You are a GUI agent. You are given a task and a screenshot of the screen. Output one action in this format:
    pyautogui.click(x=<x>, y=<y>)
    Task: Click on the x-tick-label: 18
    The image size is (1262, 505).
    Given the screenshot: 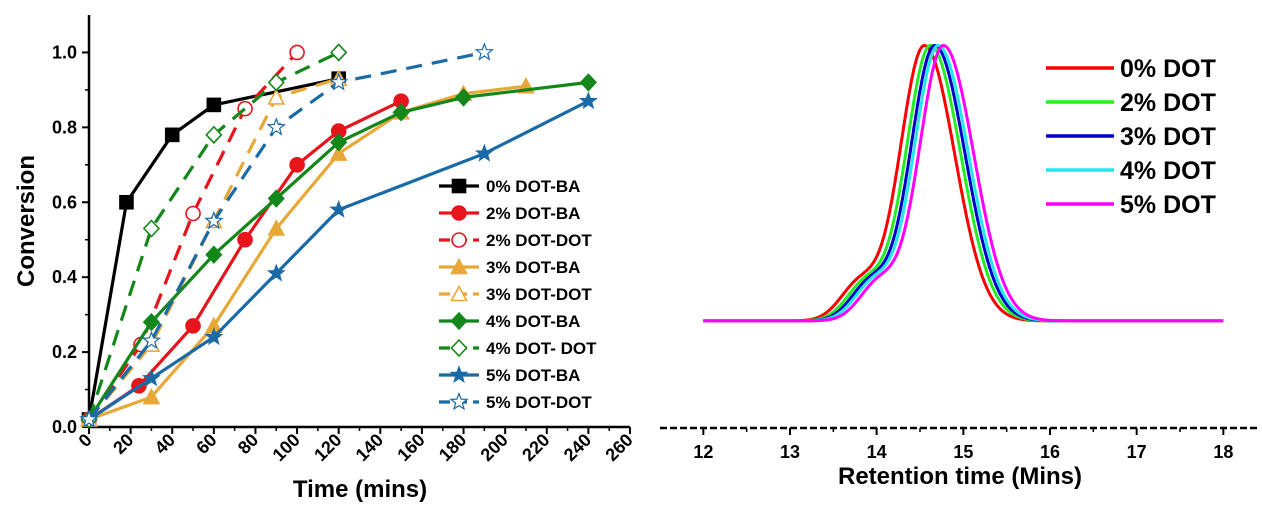 What is the action you would take?
    pyautogui.click(x=1223, y=452)
    